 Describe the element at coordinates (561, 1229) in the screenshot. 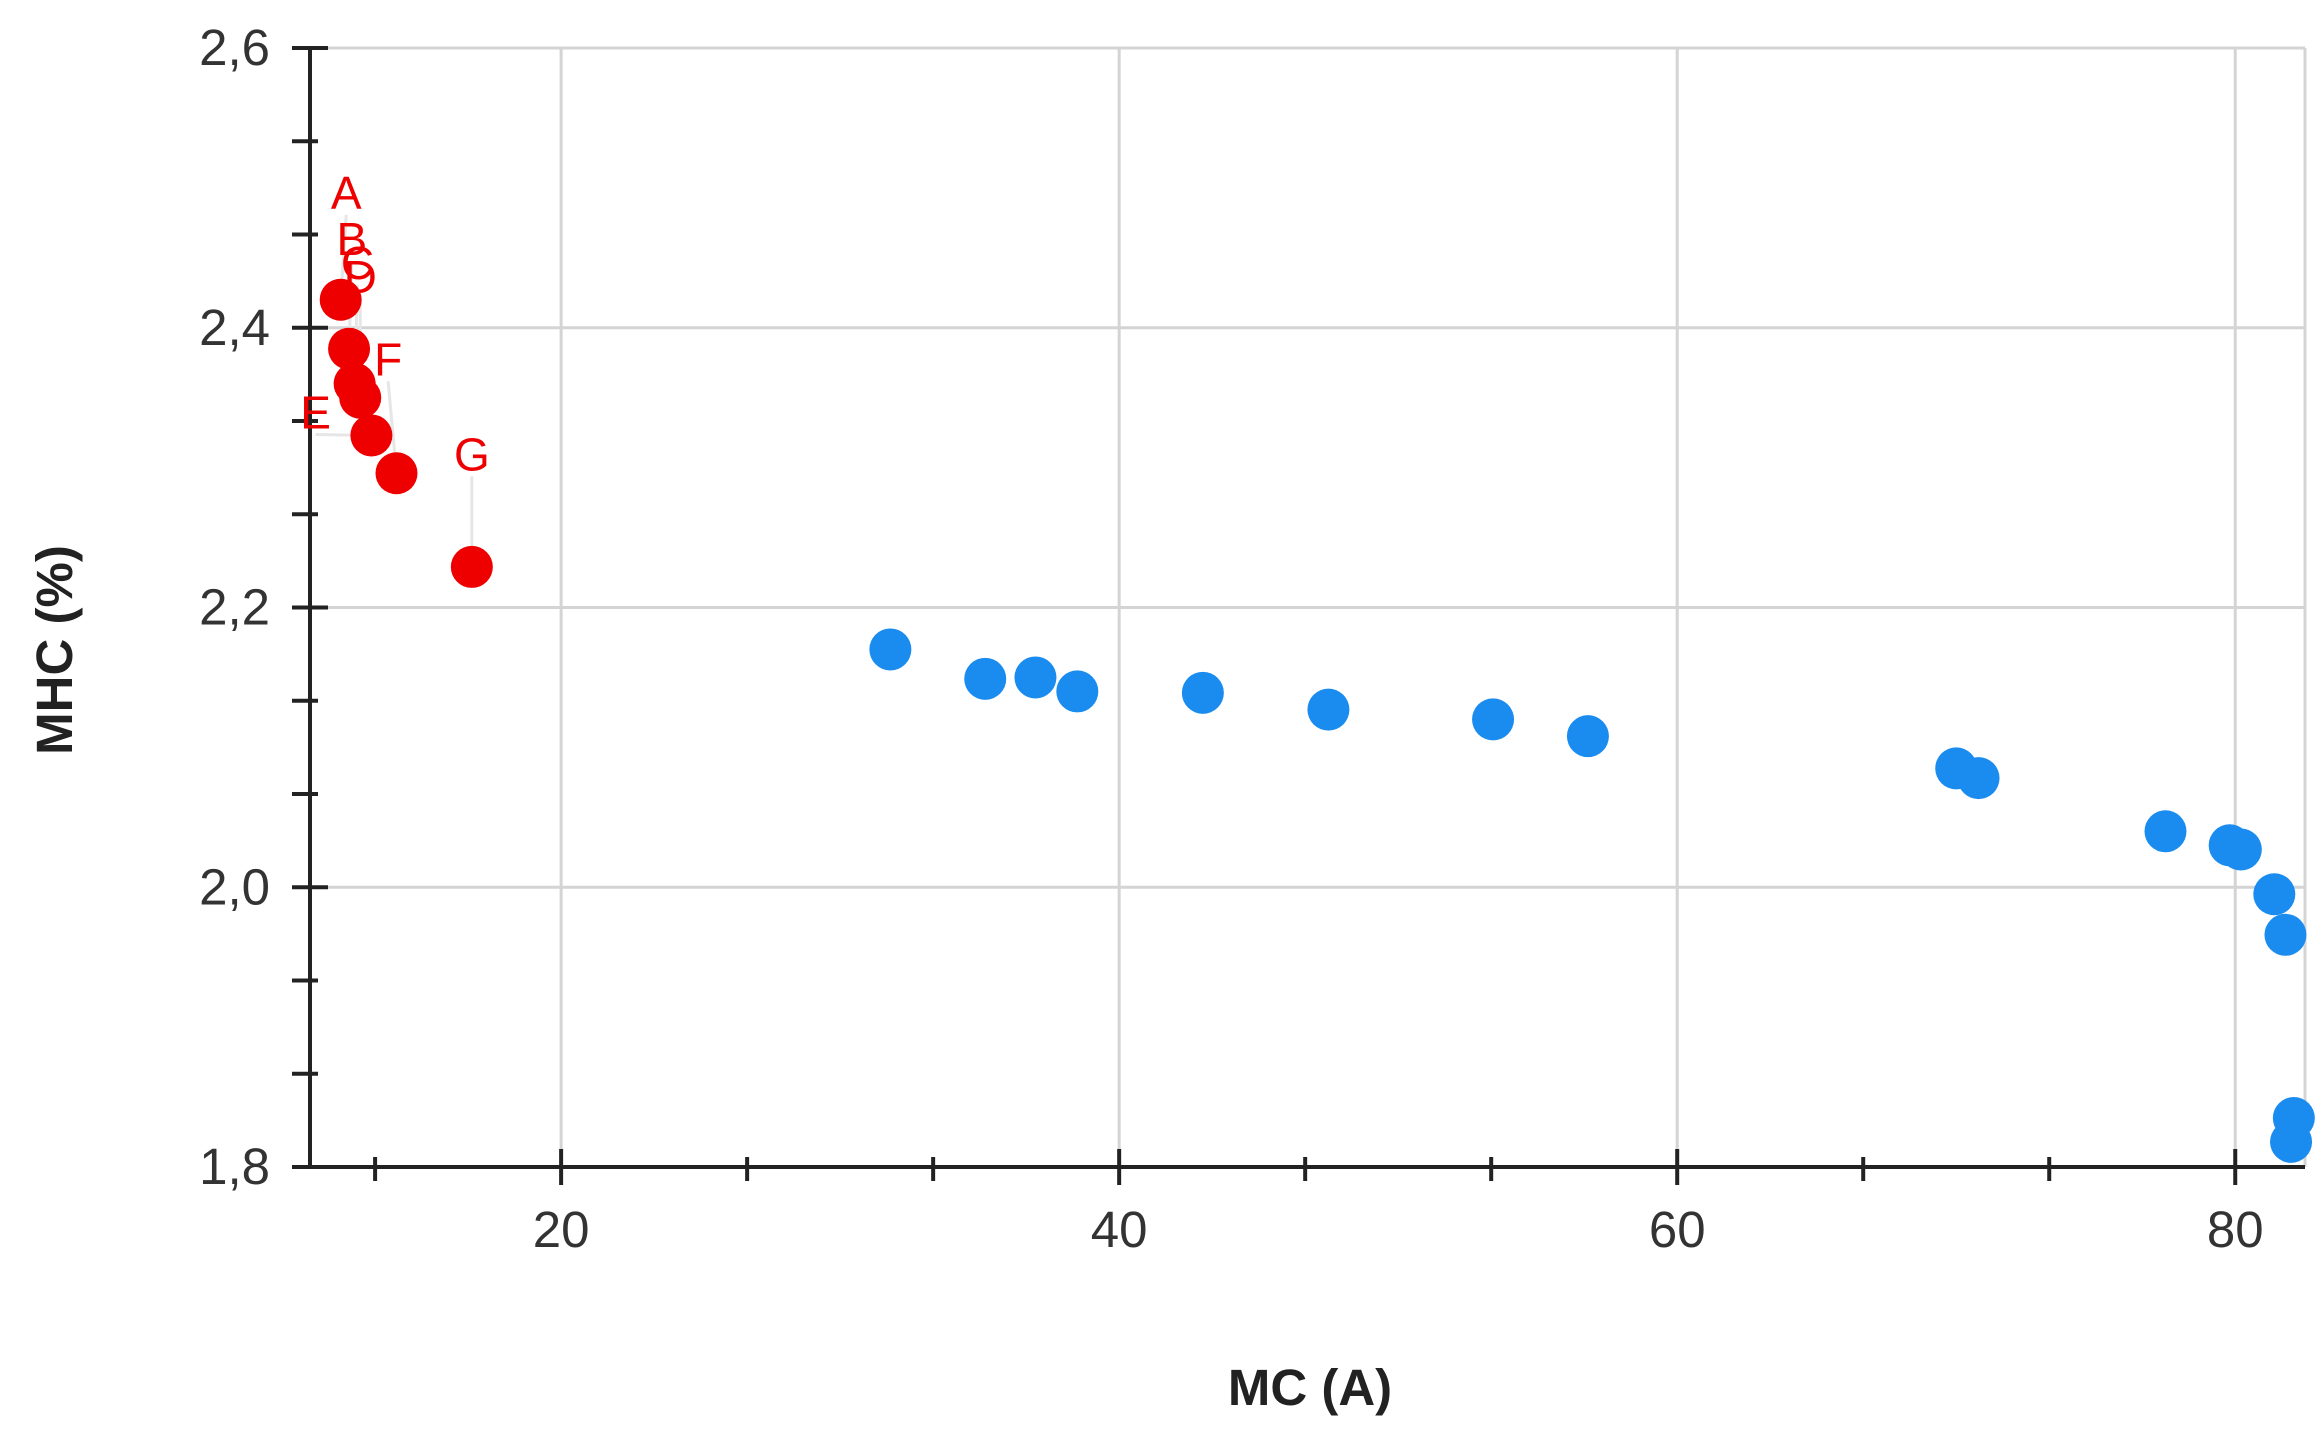

I see `x-tick-label: 20` at that location.